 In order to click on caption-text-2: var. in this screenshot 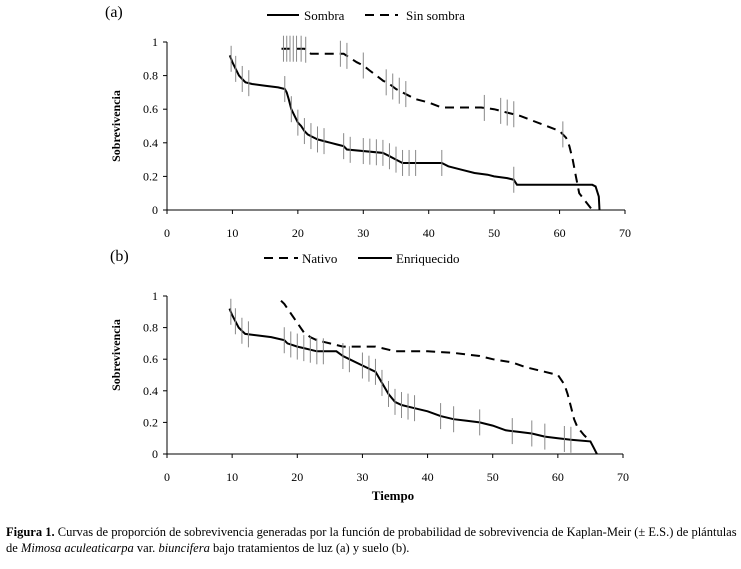, I will do `click(146, 548)`.